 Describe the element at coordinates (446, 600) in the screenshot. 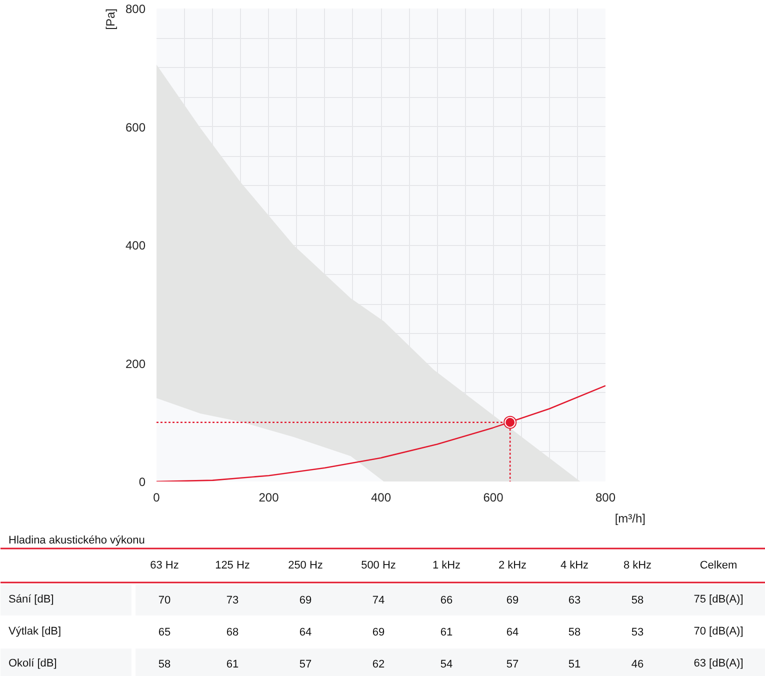

I see `text: 66` at that location.